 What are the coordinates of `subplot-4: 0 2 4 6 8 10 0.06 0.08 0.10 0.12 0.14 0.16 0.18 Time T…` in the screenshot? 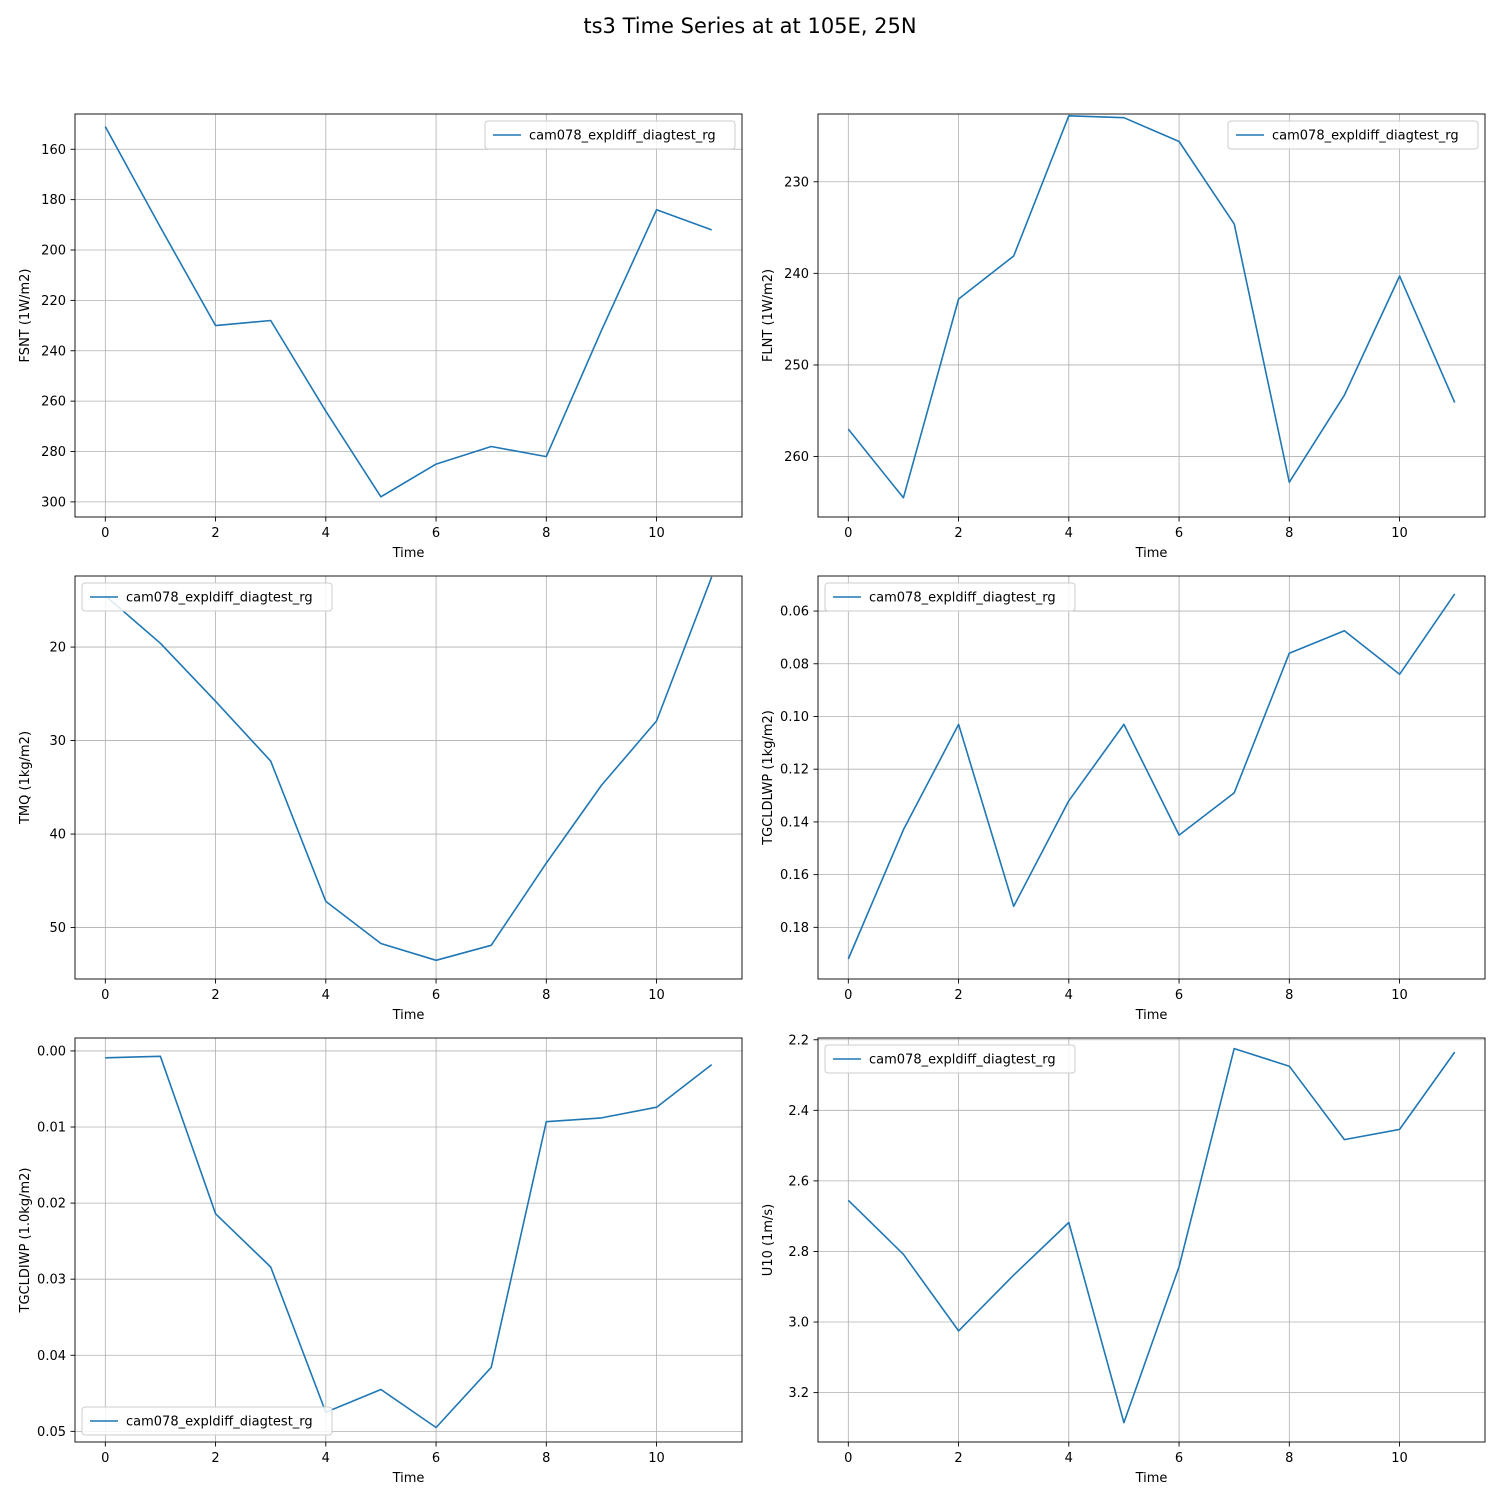 It's located at (1123, 799).